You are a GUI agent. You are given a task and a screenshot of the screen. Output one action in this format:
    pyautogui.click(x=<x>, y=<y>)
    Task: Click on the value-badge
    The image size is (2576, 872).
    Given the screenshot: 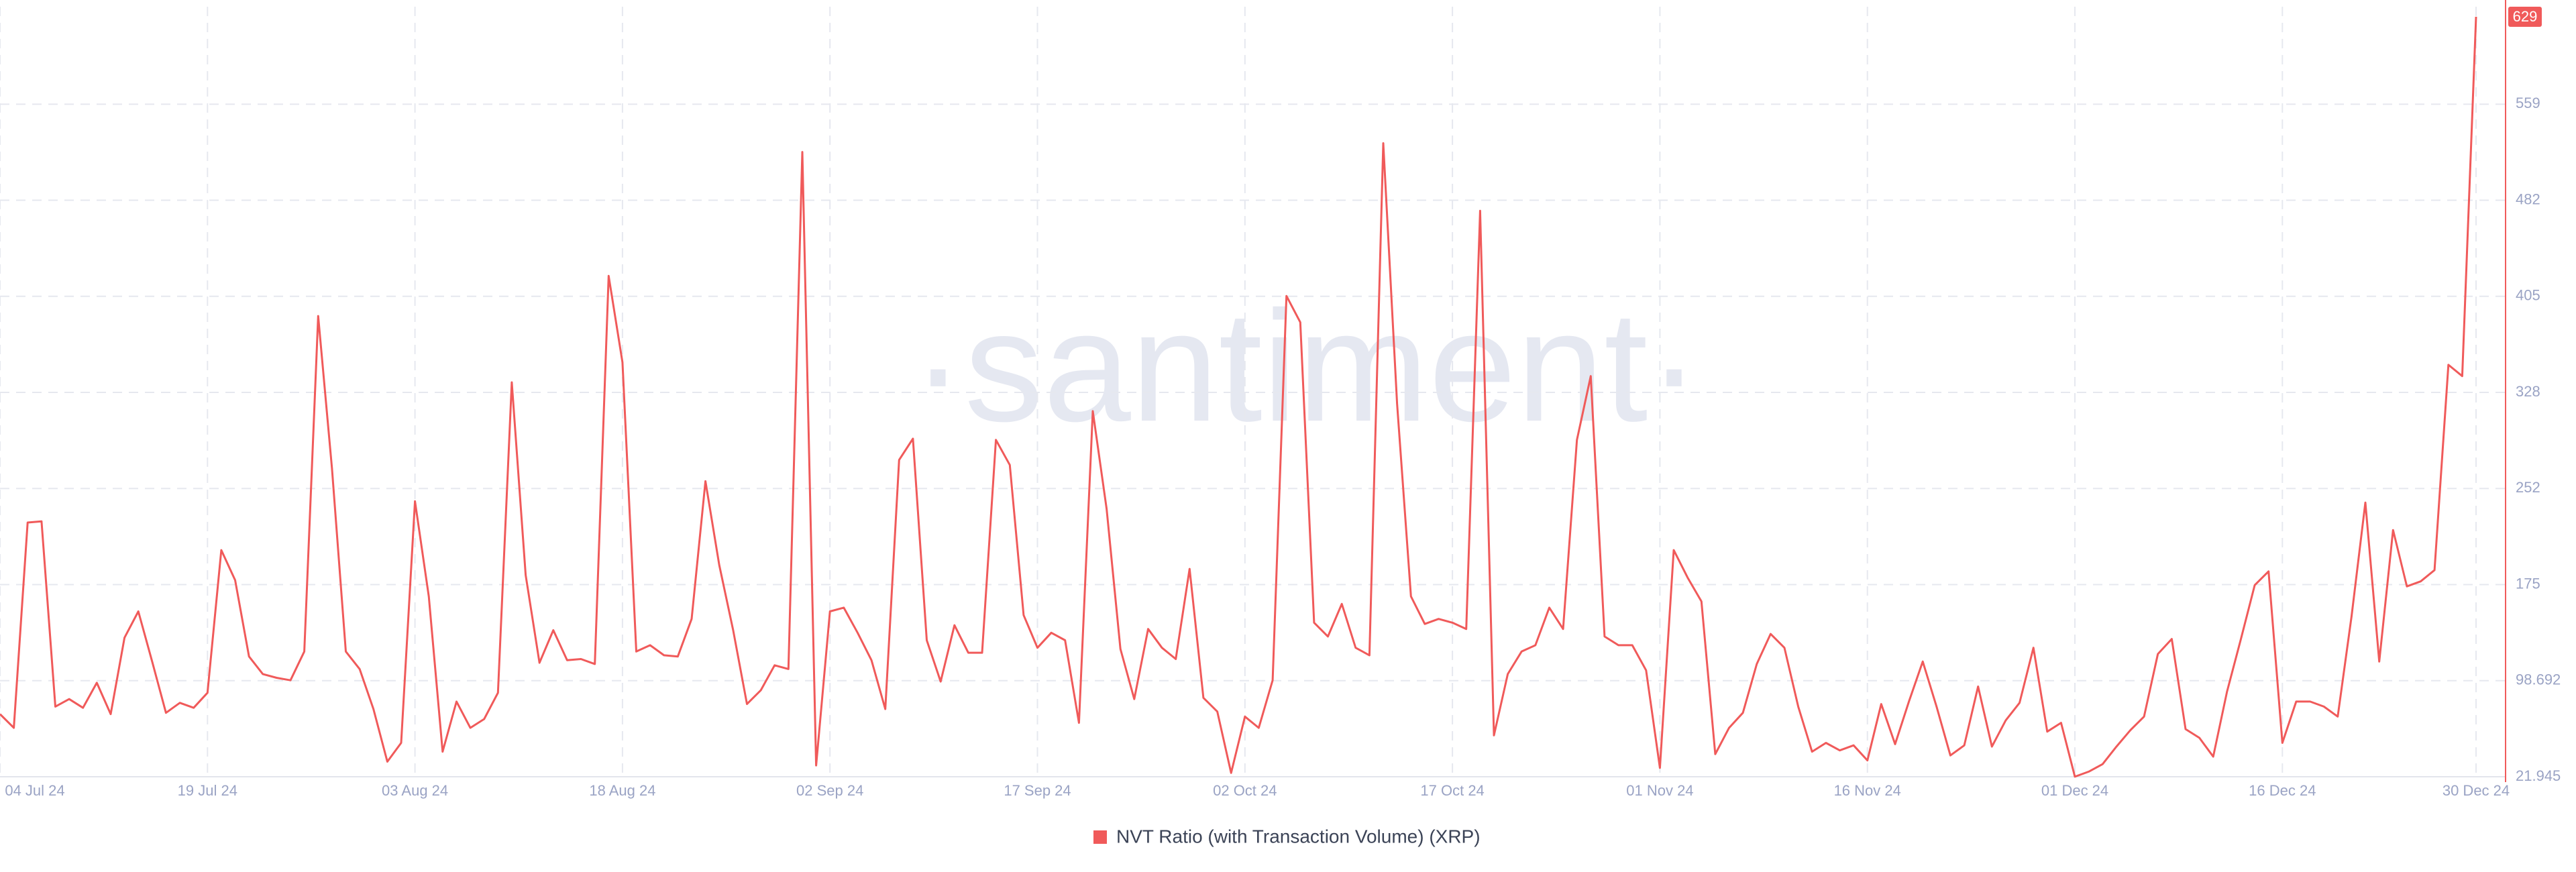 What is the action you would take?
    pyautogui.click(x=2525, y=17)
    